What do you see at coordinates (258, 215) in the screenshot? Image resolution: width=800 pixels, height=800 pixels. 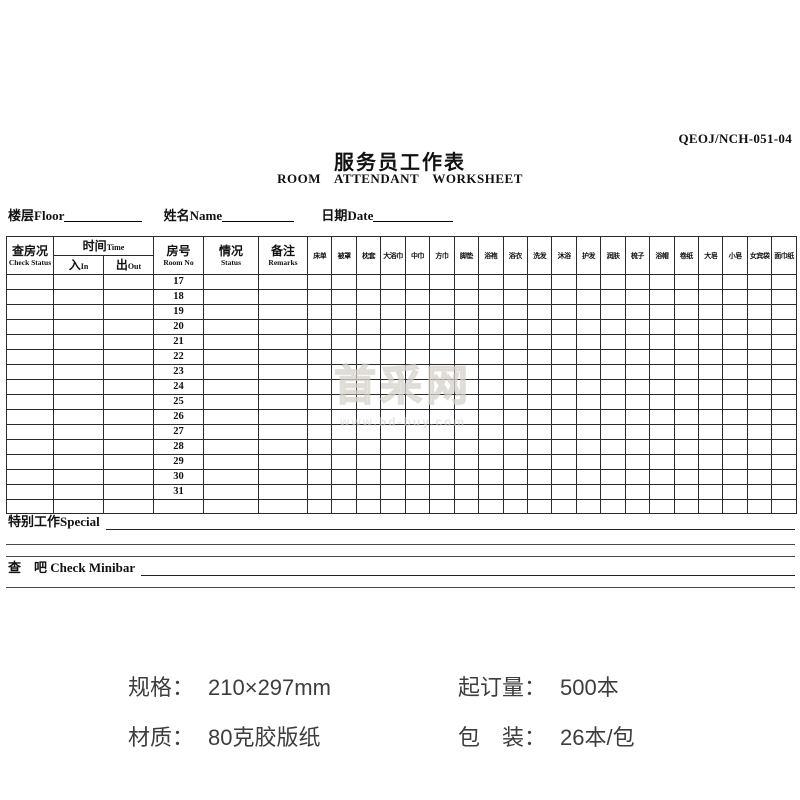 I see `name-blank-line` at bounding box center [258, 215].